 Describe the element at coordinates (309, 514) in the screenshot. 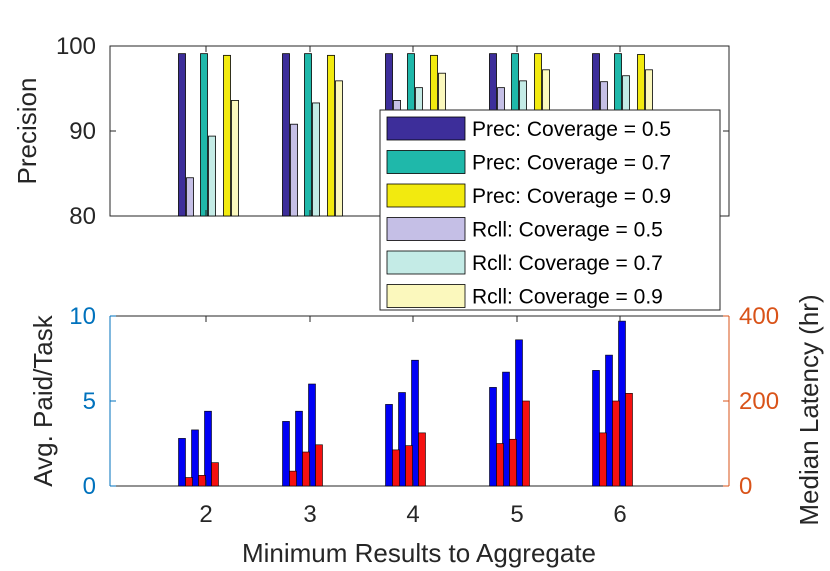

I see `x-tick-label: 3` at that location.